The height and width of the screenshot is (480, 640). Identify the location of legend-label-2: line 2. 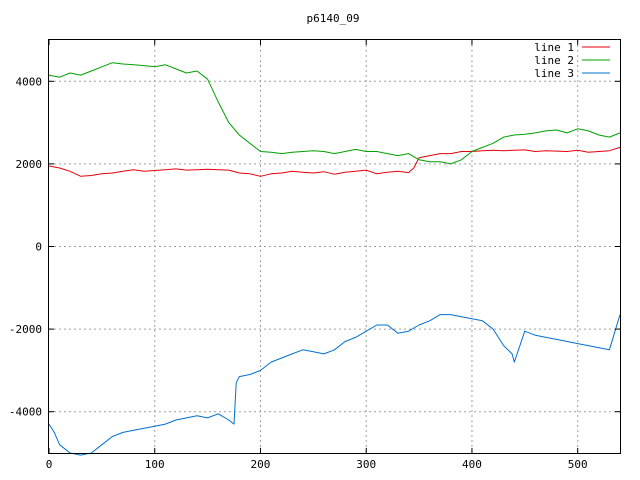
(554, 60).